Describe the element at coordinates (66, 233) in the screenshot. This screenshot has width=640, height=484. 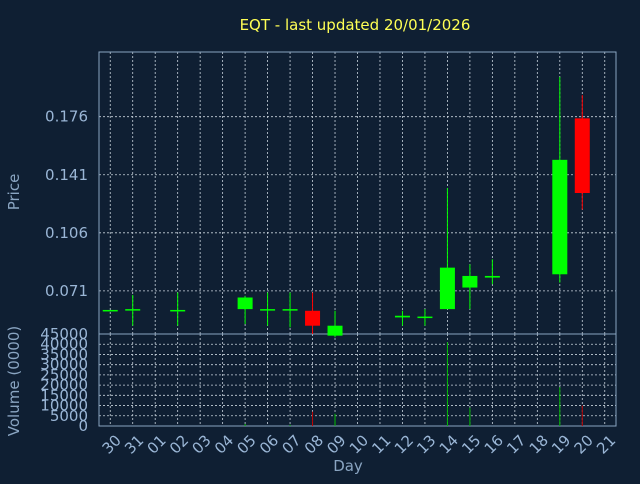
I see `price-tick-label: 0.106` at that location.